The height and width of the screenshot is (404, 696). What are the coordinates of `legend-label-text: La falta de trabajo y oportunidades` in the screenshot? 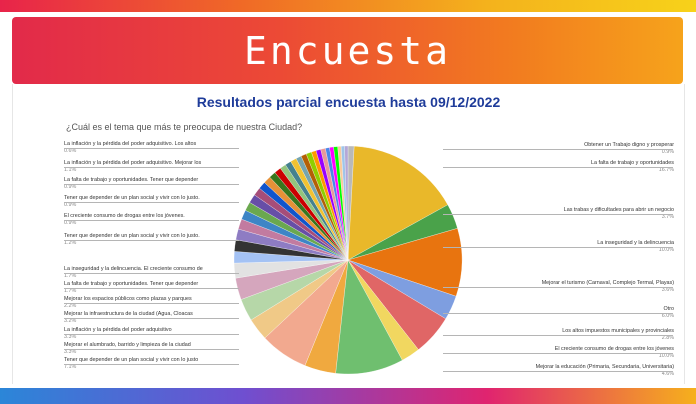 It's located at (632, 163).